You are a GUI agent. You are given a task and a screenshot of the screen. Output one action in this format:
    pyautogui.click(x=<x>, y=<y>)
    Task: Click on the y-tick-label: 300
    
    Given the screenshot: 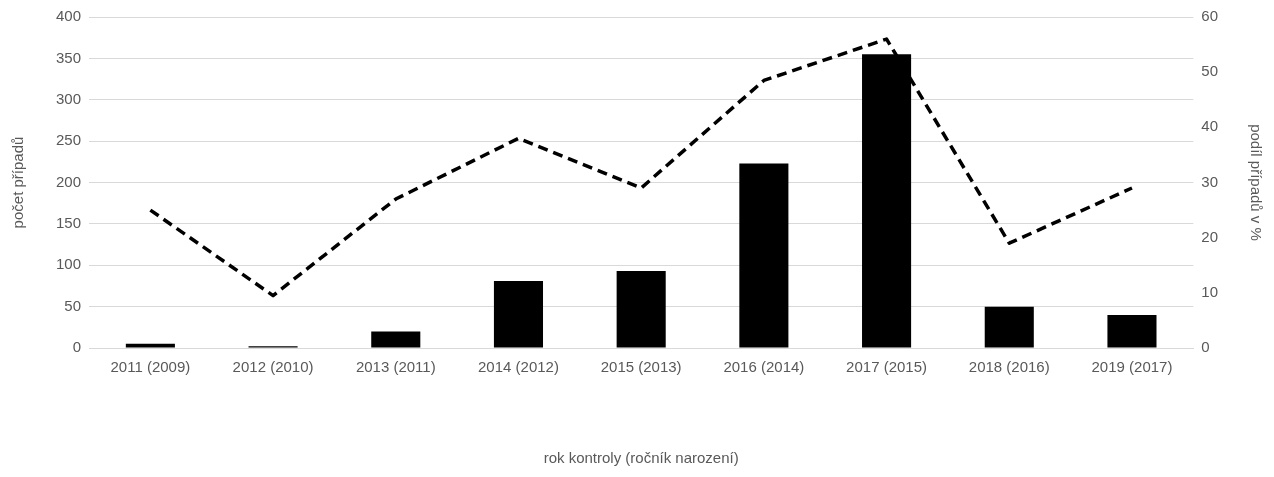 What is the action you would take?
    pyautogui.click(x=69, y=98)
    